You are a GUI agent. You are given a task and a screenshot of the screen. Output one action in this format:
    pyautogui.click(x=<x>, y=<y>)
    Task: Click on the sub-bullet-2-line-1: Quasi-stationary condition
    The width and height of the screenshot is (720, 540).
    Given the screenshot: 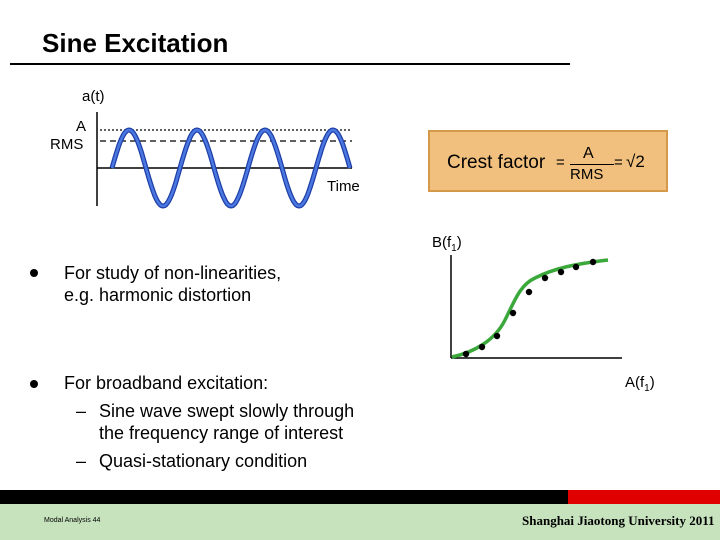 What is the action you would take?
    pyautogui.click(x=203, y=461)
    